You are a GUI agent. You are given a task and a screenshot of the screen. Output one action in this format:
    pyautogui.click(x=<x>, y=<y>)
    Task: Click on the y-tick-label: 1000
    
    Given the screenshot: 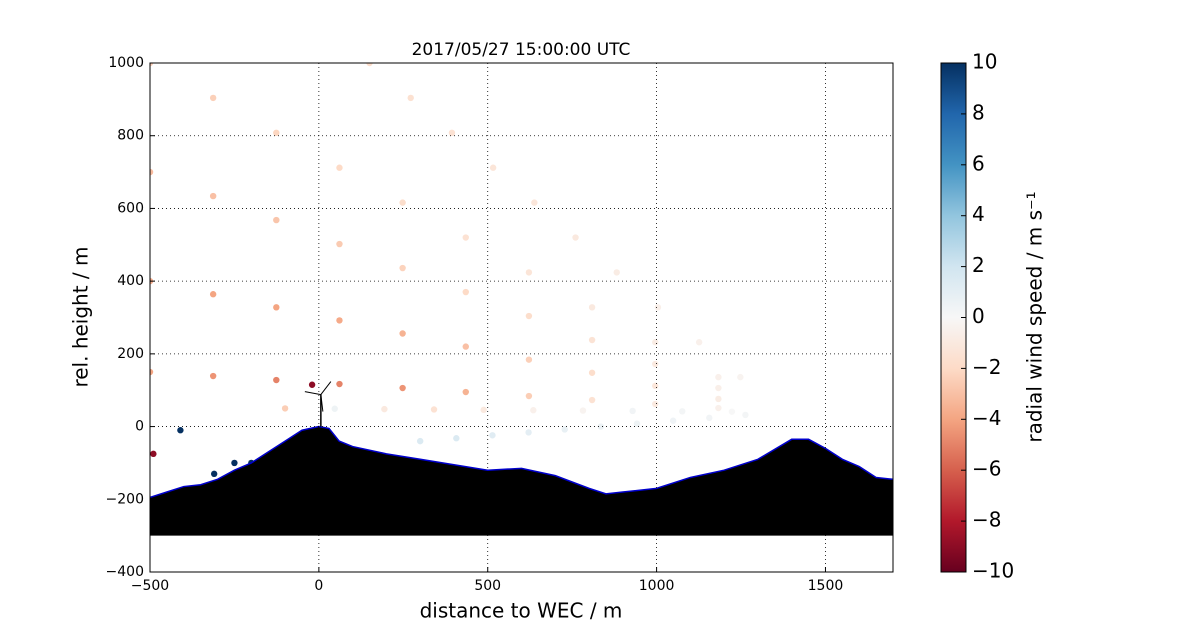 What is the action you would take?
    pyautogui.click(x=126, y=63)
    